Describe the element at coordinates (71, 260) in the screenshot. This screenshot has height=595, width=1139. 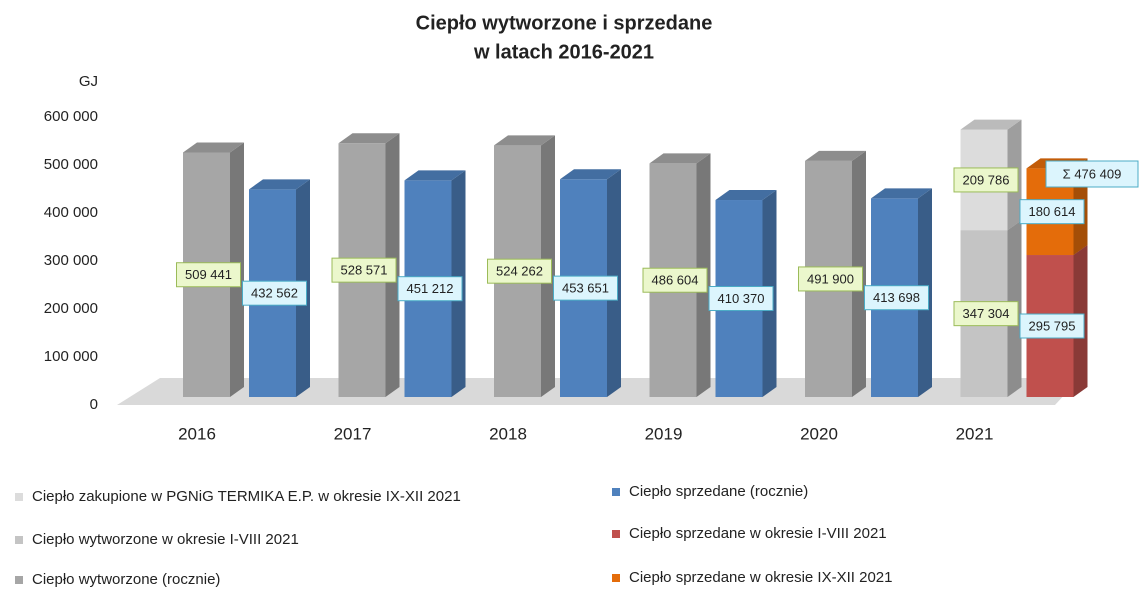
I see `y-tick-label: 300 000` at that location.